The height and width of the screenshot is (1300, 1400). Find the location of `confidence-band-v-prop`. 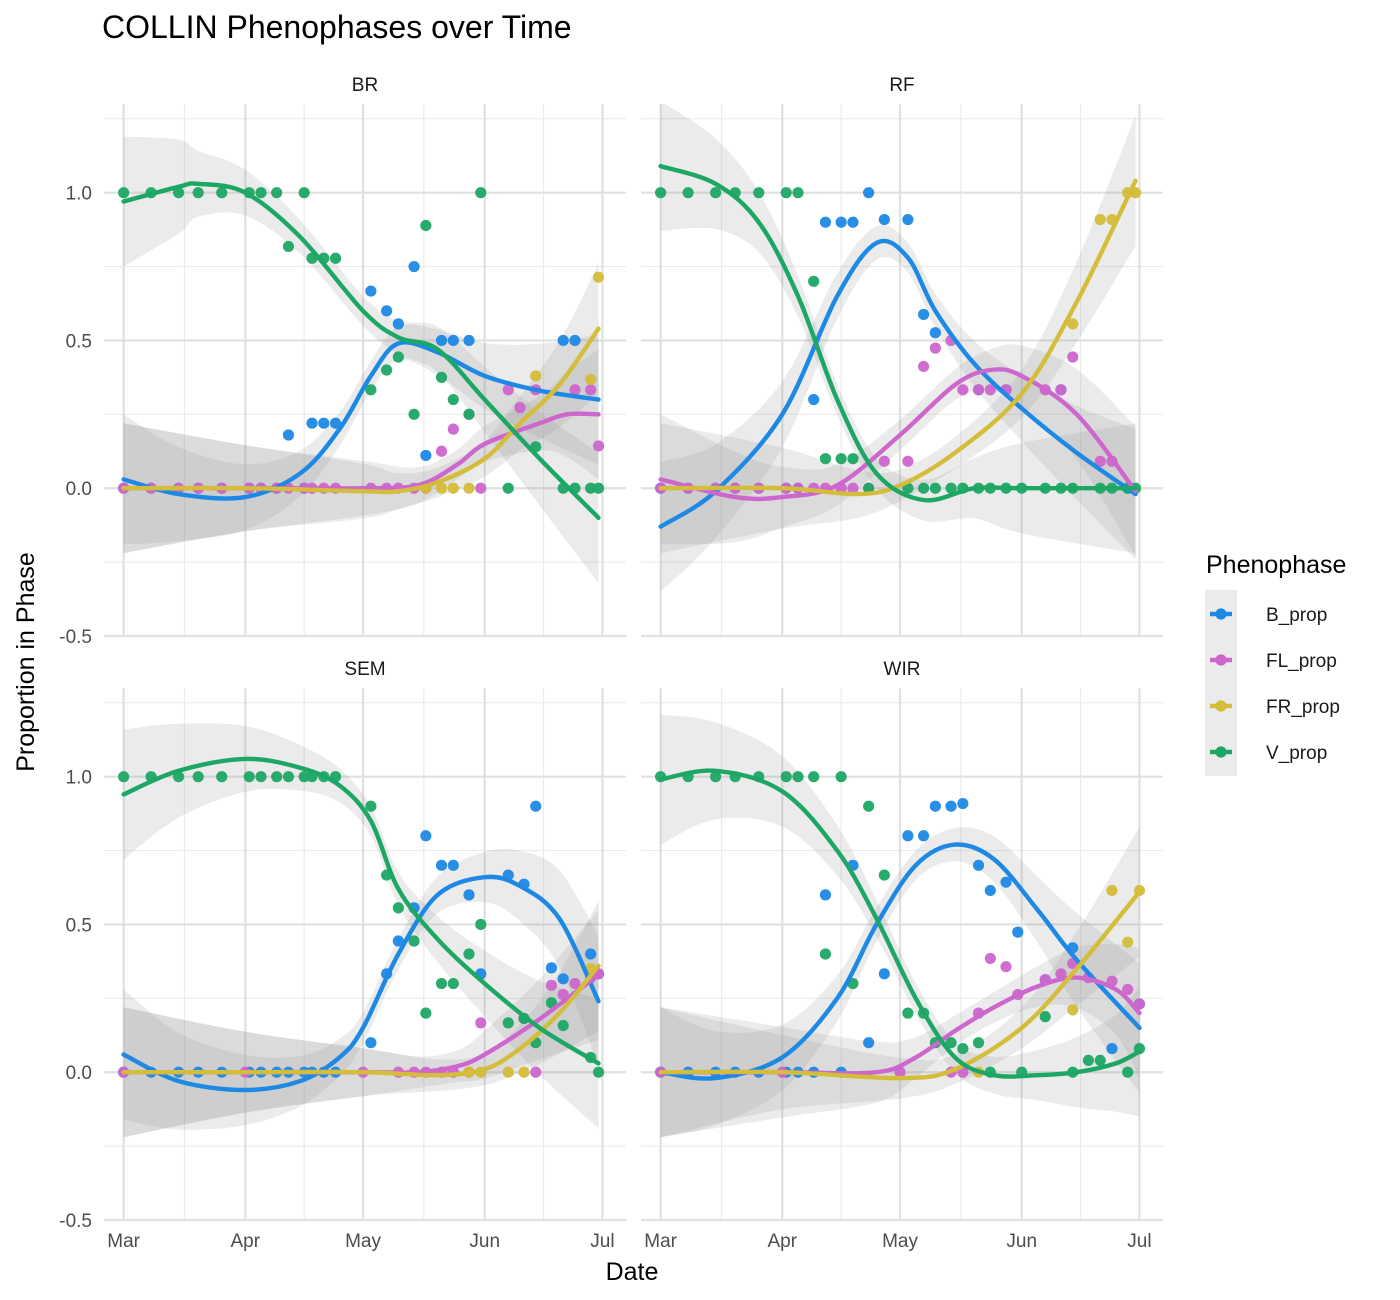

confidence-band-v-prop is located at coordinates (361, 359).